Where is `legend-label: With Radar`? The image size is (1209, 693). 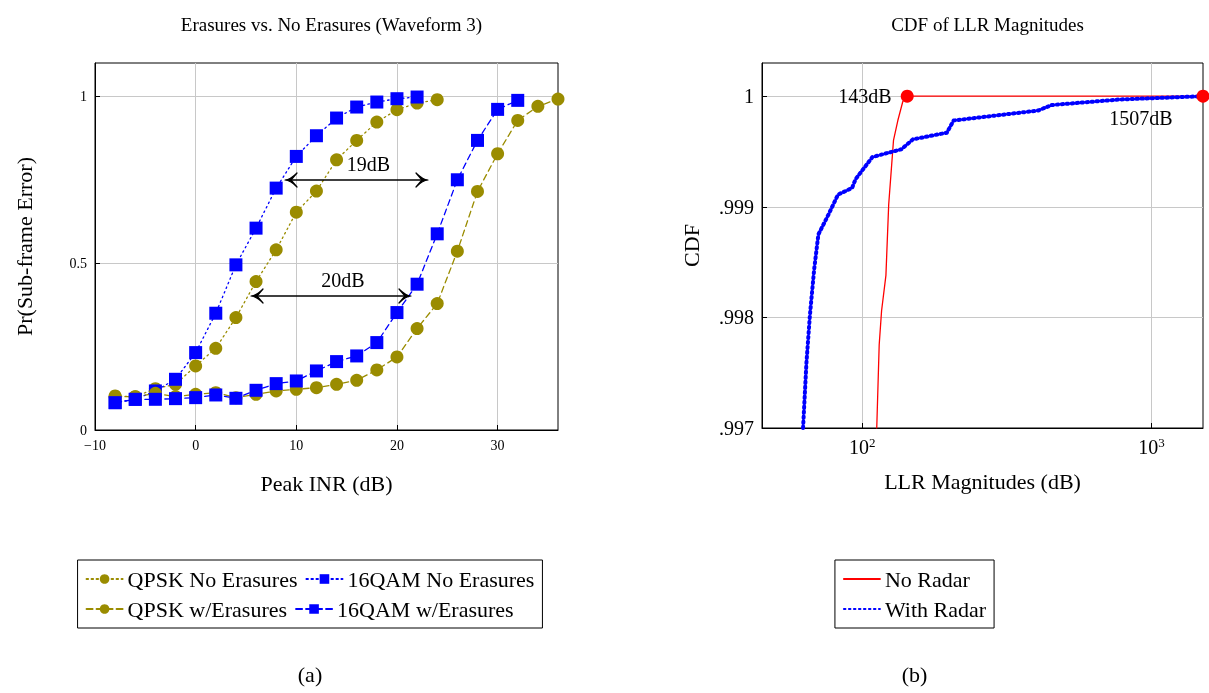
legend-label: With Radar is located at coordinates (935, 609).